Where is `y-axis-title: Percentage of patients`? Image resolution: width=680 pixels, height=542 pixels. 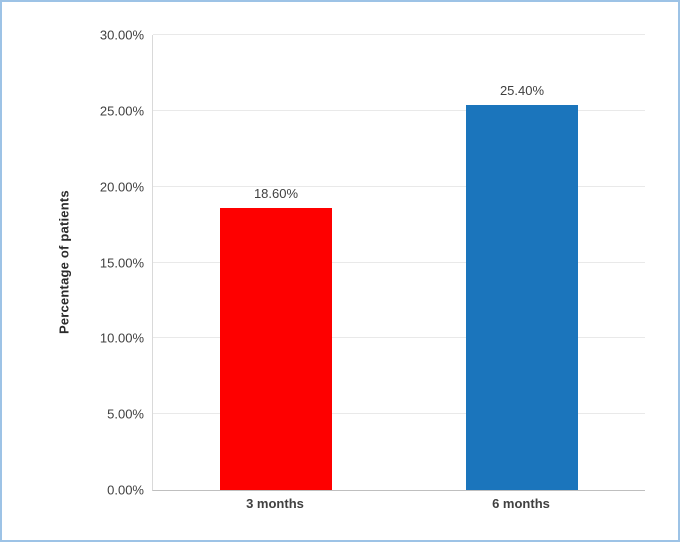
y-axis-title: Percentage of patients is located at coordinates (64, 262).